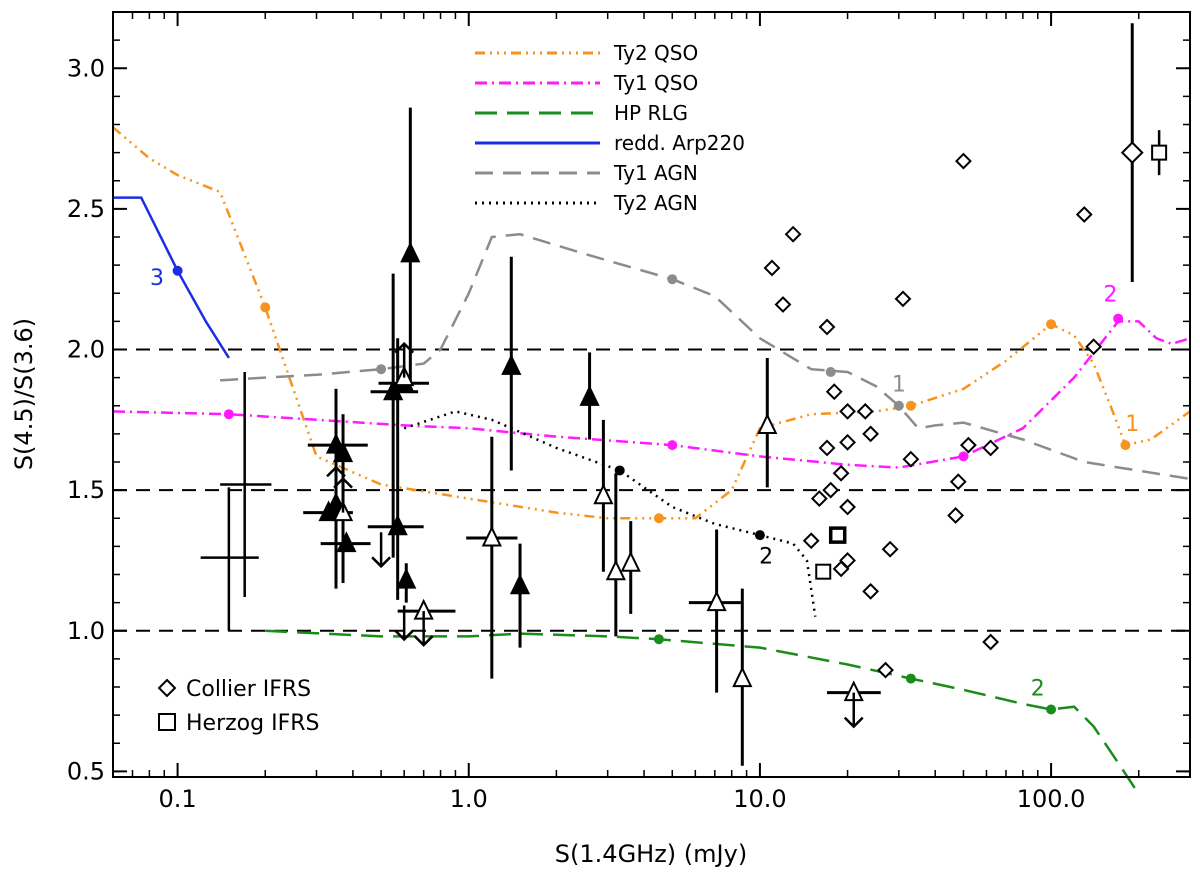 The height and width of the screenshot is (876, 1200). I want to click on x-tick-label-3: 100.0, so click(1051, 799).